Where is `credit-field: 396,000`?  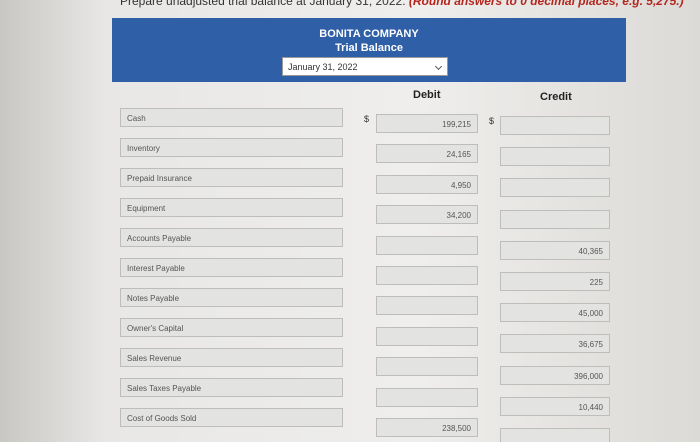 credit-field: 396,000 is located at coordinates (555, 375).